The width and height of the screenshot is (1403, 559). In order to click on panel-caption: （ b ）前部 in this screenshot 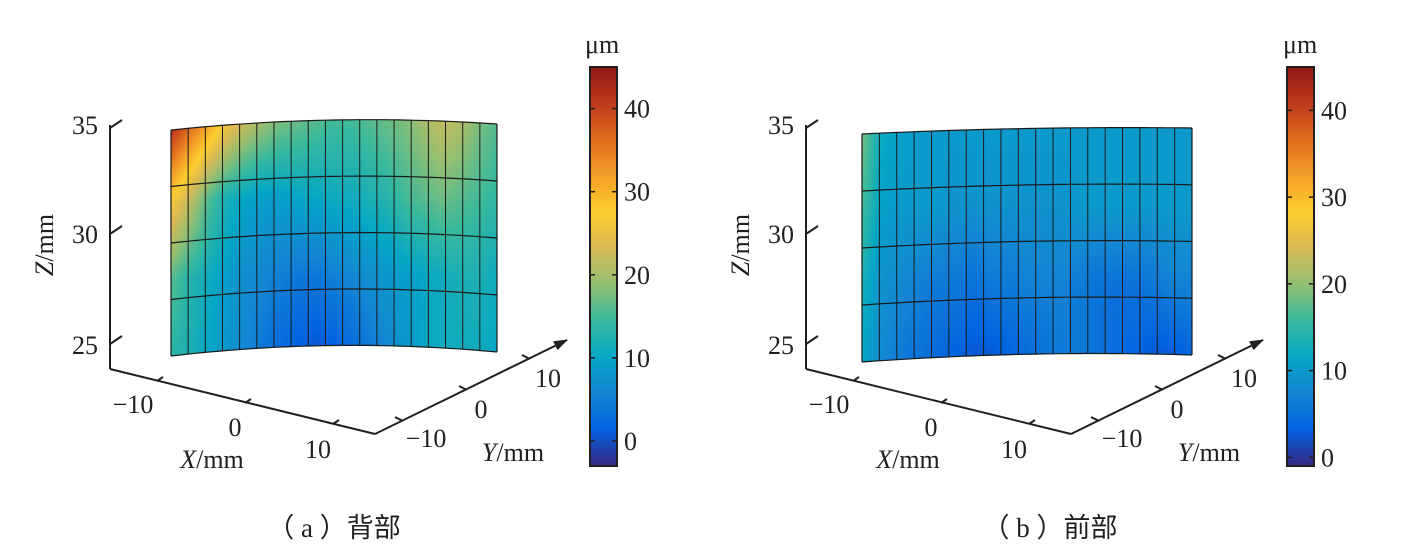, I will do `click(1050, 528)`.